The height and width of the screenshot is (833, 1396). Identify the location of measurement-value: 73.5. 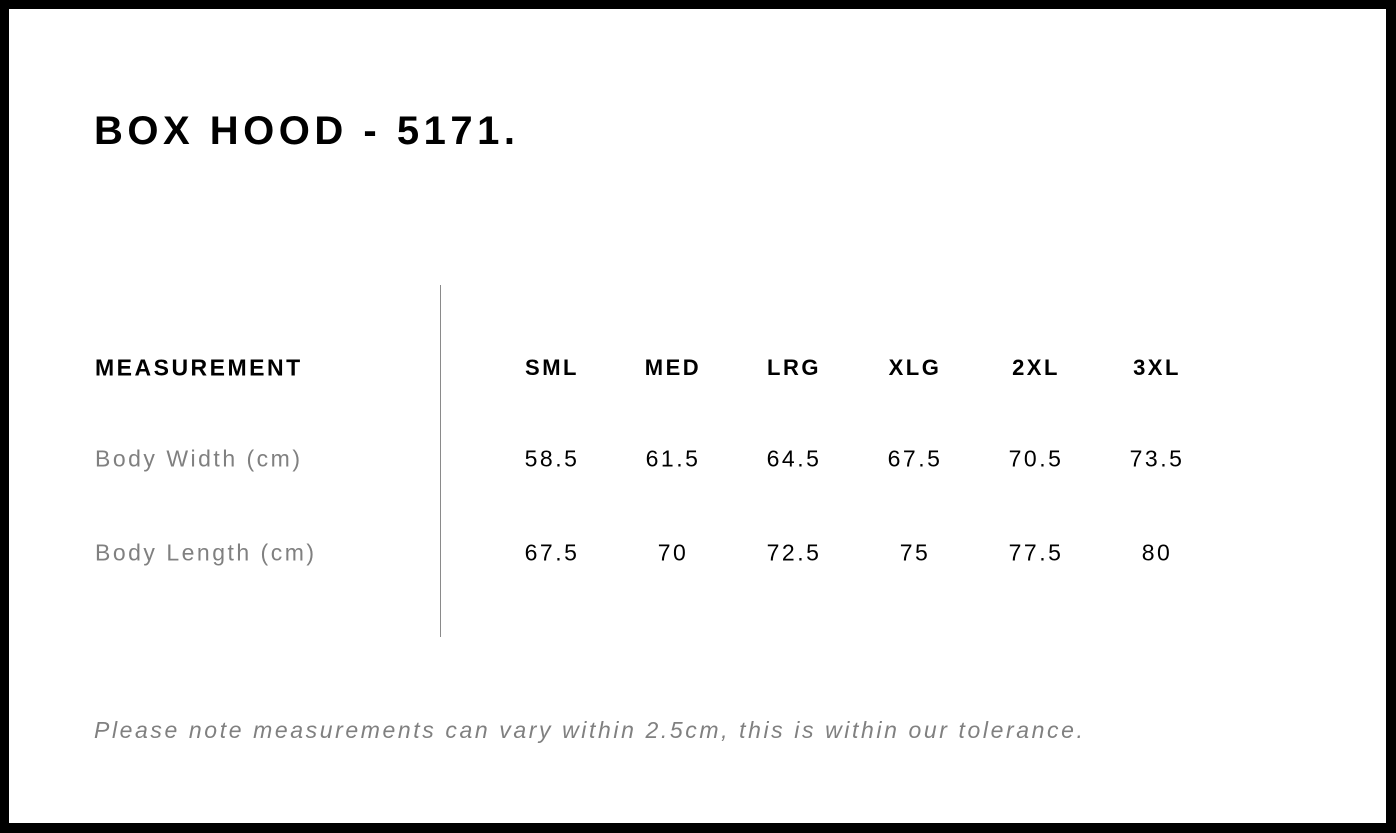
(1157, 458).